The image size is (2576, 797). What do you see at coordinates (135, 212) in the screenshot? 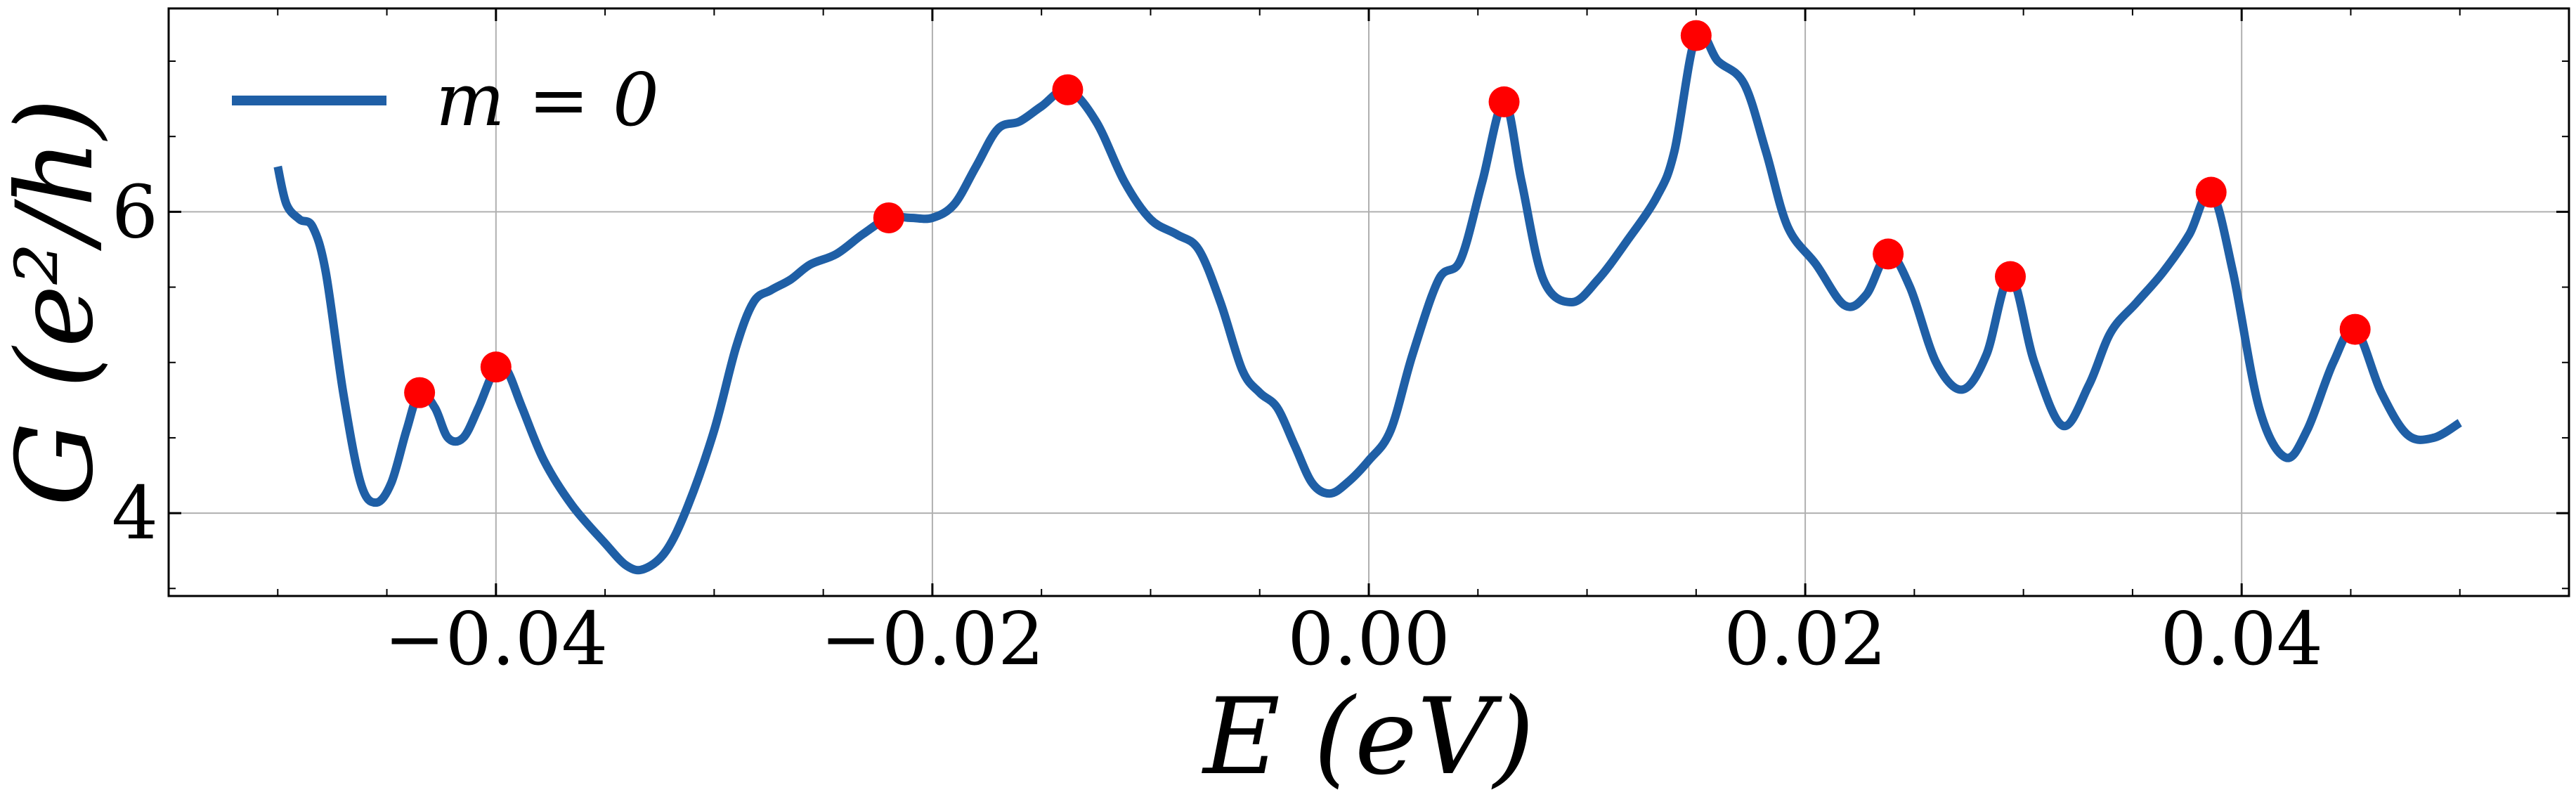
I see `y-tick-label: 6` at bounding box center [135, 212].